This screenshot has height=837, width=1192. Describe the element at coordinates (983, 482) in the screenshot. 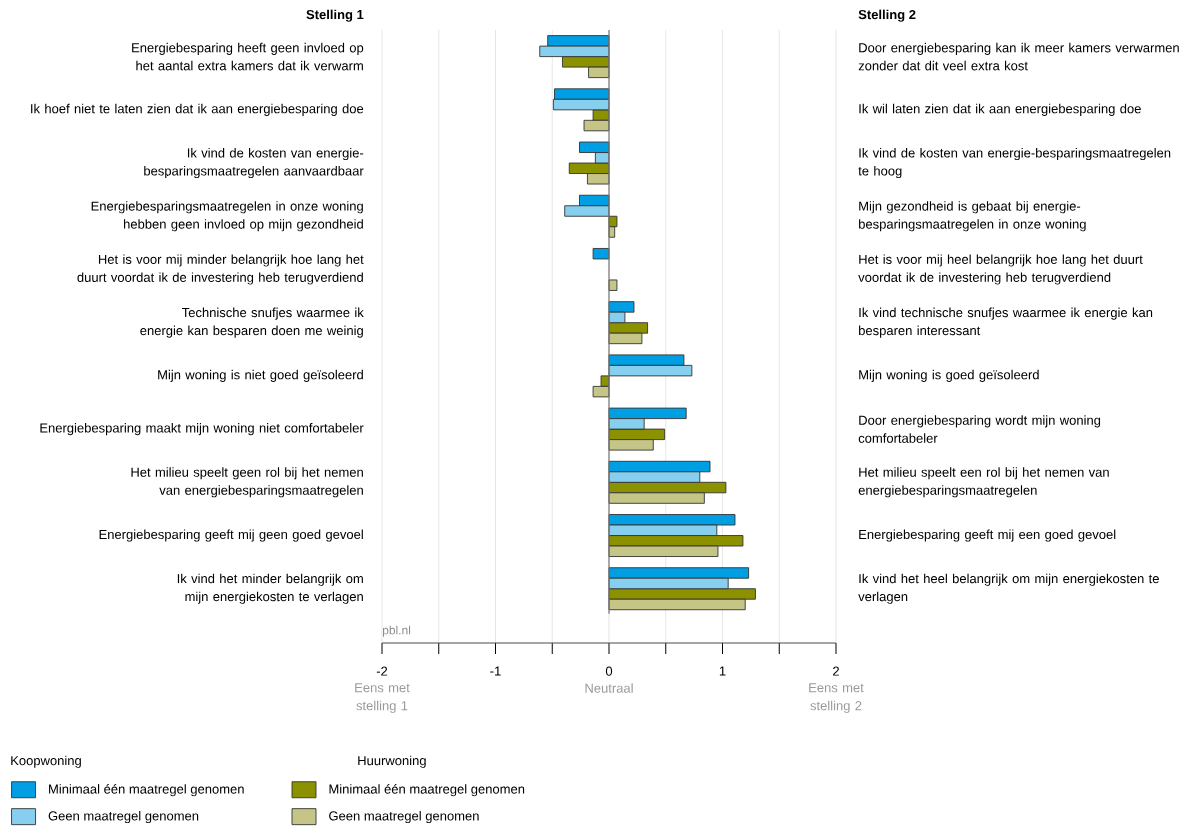

I see `y2-tick-label: Het milieu speelt een rol bij het nemen van energiebesparingsmaatregelen` at that location.